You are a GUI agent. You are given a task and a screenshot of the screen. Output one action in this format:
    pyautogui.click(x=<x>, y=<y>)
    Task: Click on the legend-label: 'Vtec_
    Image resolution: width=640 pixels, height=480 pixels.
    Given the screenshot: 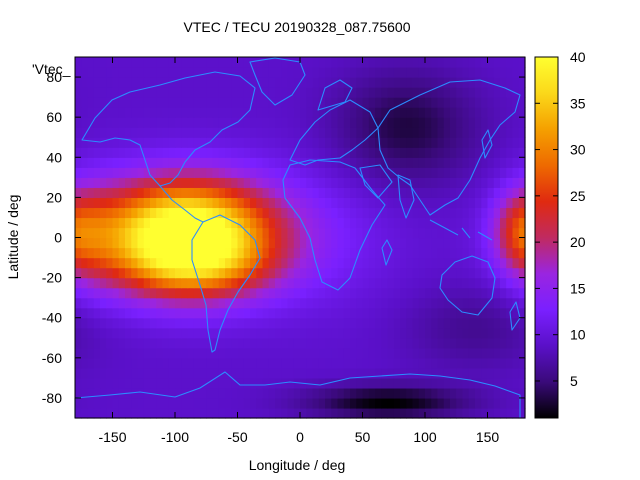 What is the action you would take?
    pyautogui.click(x=51, y=69)
    